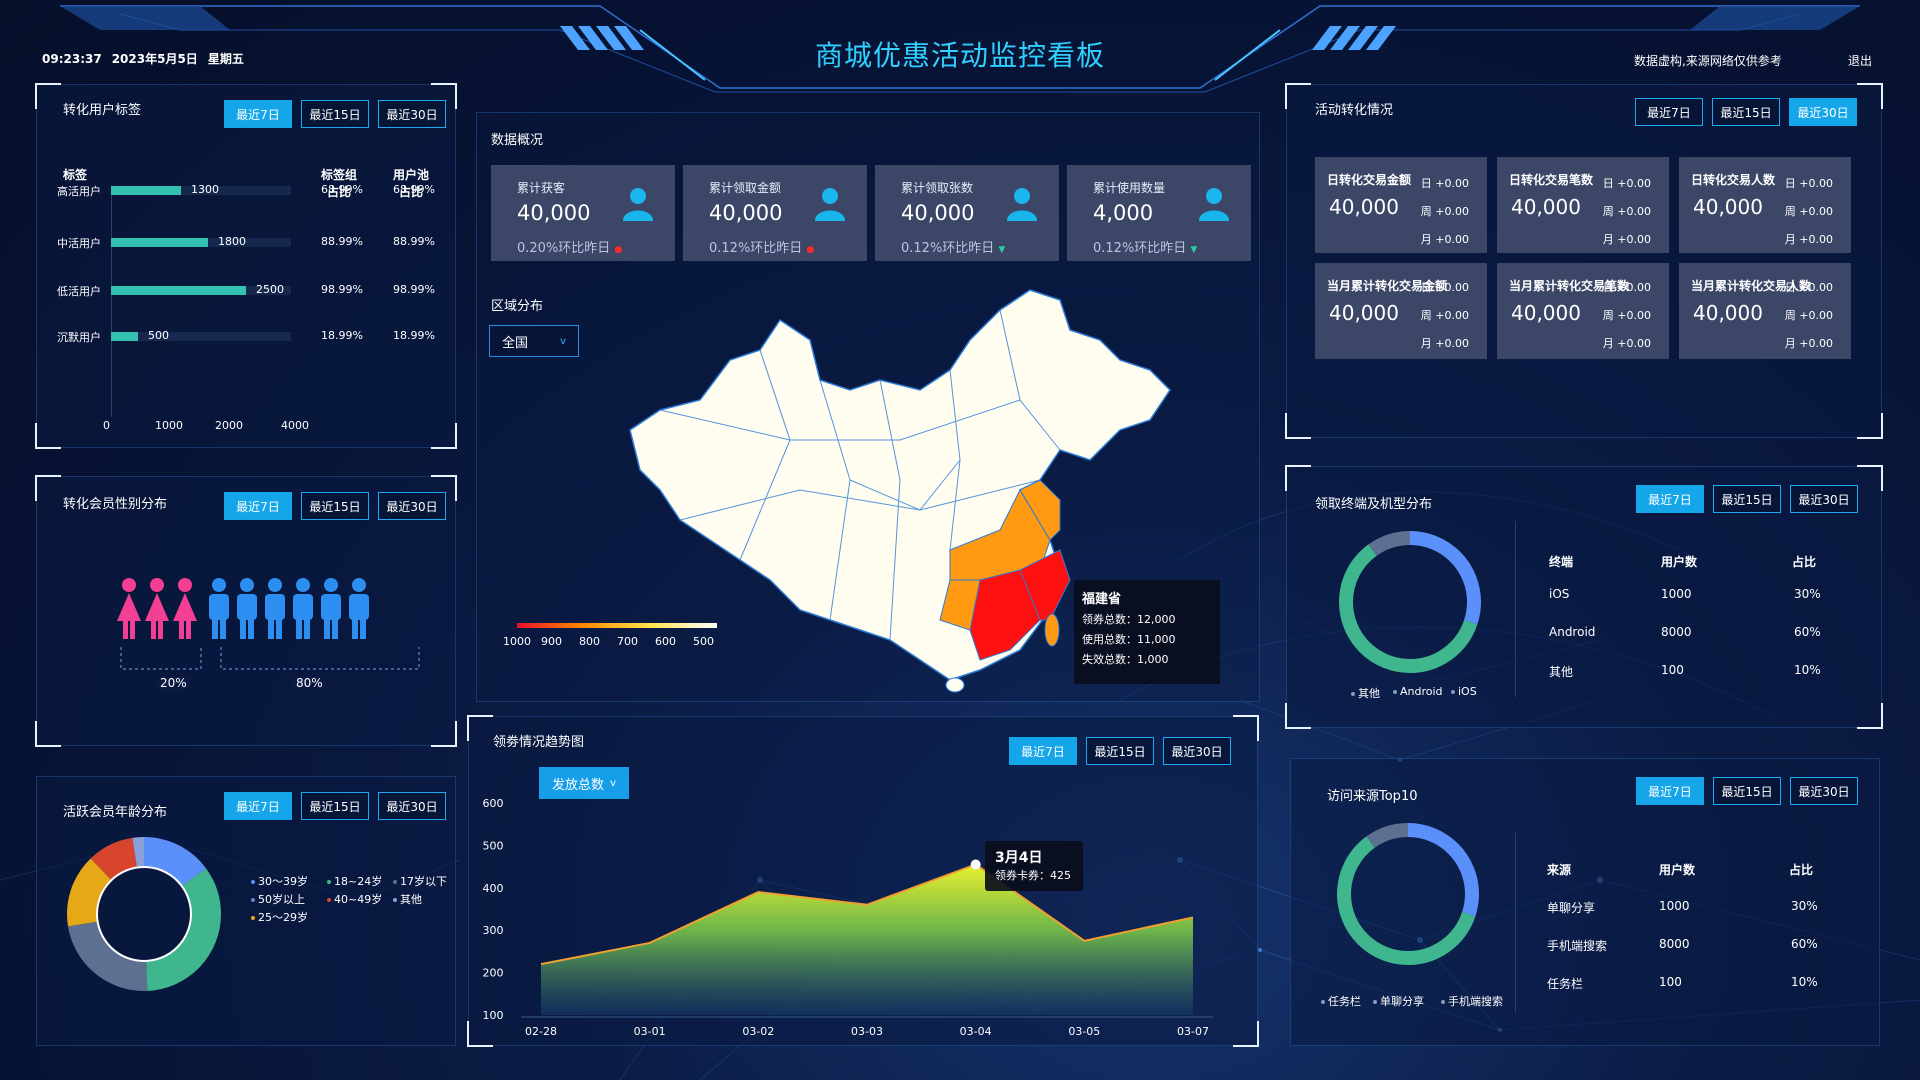 The height and width of the screenshot is (1080, 1920). What do you see at coordinates (1401, 311) in the screenshot?
I see `conversion-card: 当月累计转化交易金额 40,000 日 +0.00 周 +0.00 月 +0.00` at bounding box center [1401, 311].